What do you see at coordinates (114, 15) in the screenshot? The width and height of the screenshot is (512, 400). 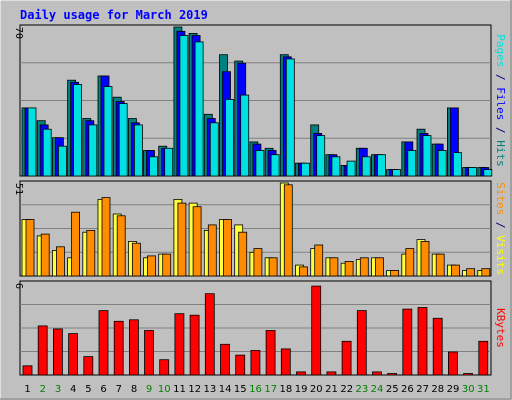 I see `chart-title: Daily usage for March 2019` at bounding box center [114, 15].